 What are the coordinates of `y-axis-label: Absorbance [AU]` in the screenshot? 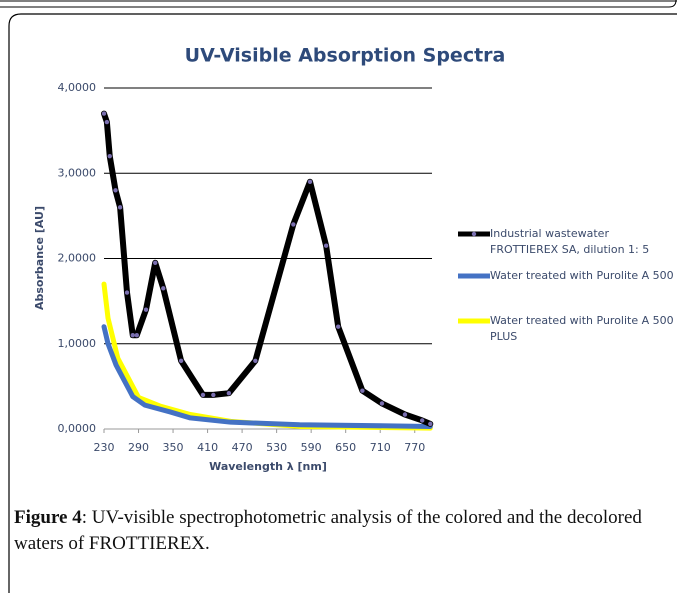 It's located at (39, 258).